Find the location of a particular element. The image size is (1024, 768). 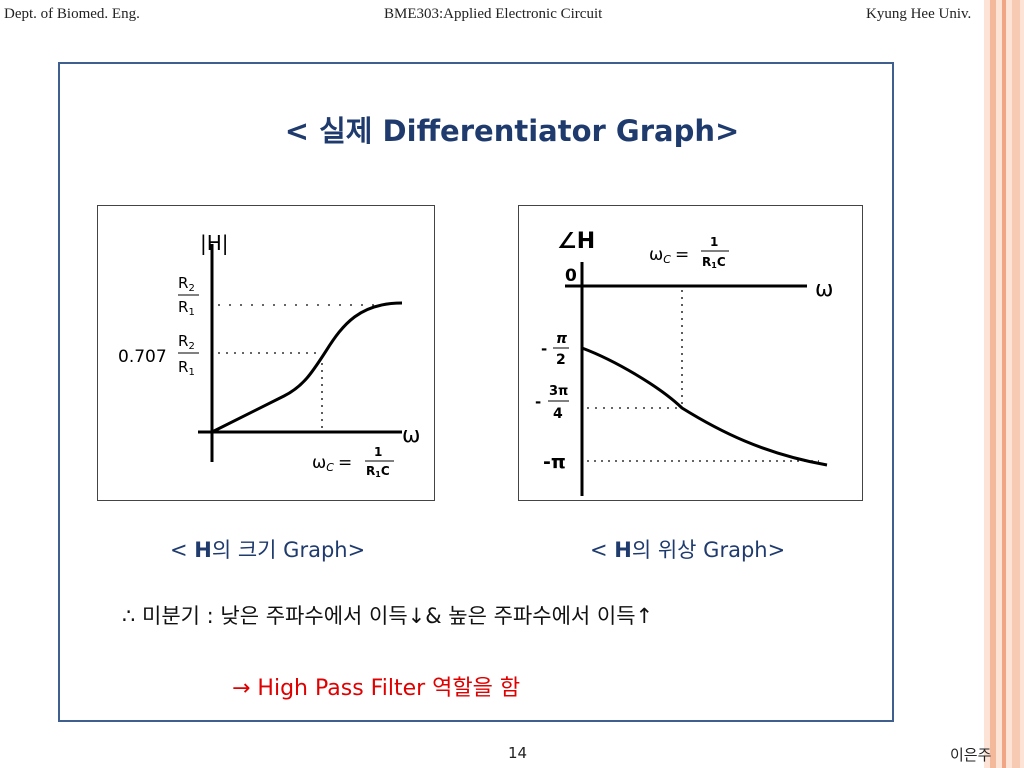

phase-3pi4-num: 3π is located at coordinates (558, 391).